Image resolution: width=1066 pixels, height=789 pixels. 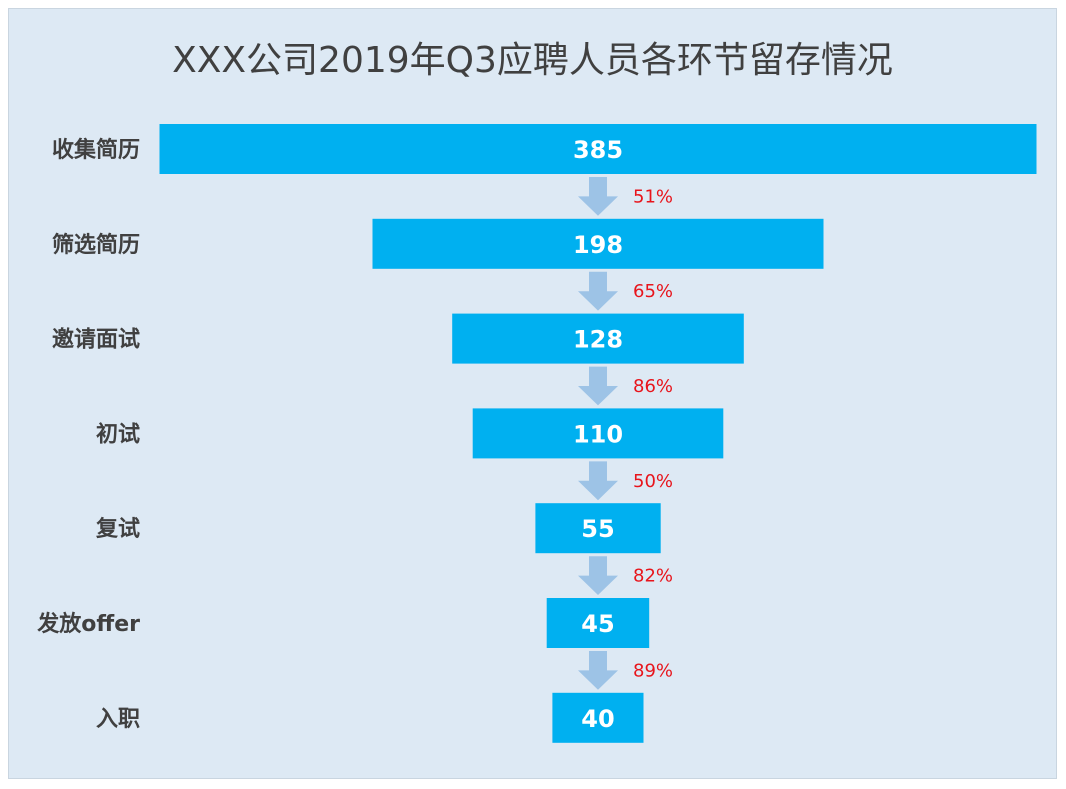 What do you see at coordinates (118, 434) in the screenshot?
I see `category-label: 初试` at bounding box center [118, 434].